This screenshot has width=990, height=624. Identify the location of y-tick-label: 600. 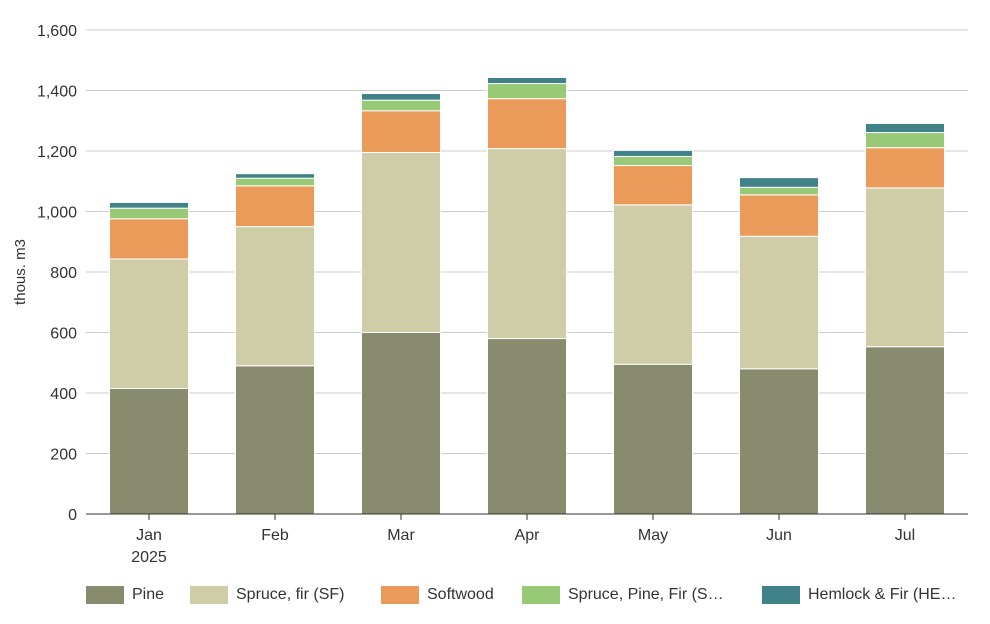
(63, 334).